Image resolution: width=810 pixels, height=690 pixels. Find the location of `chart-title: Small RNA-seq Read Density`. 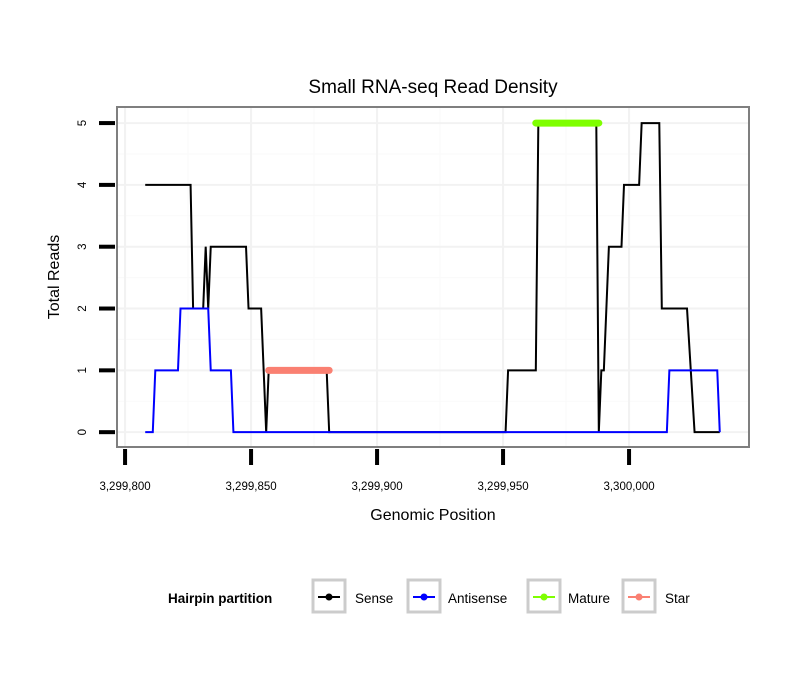

chart-title: Small RNA-seq Read Density is located at coordinates (433, 87).